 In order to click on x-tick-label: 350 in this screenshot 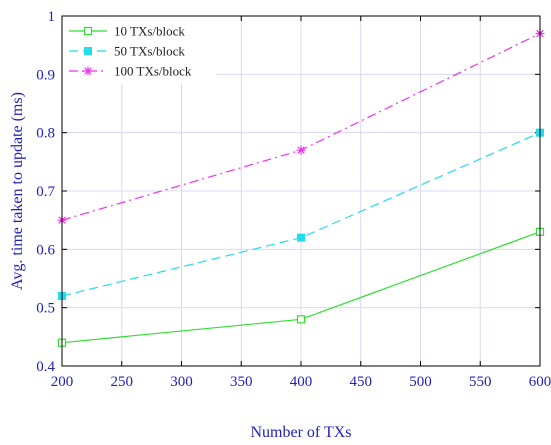, I will do `click(241, 382)`.